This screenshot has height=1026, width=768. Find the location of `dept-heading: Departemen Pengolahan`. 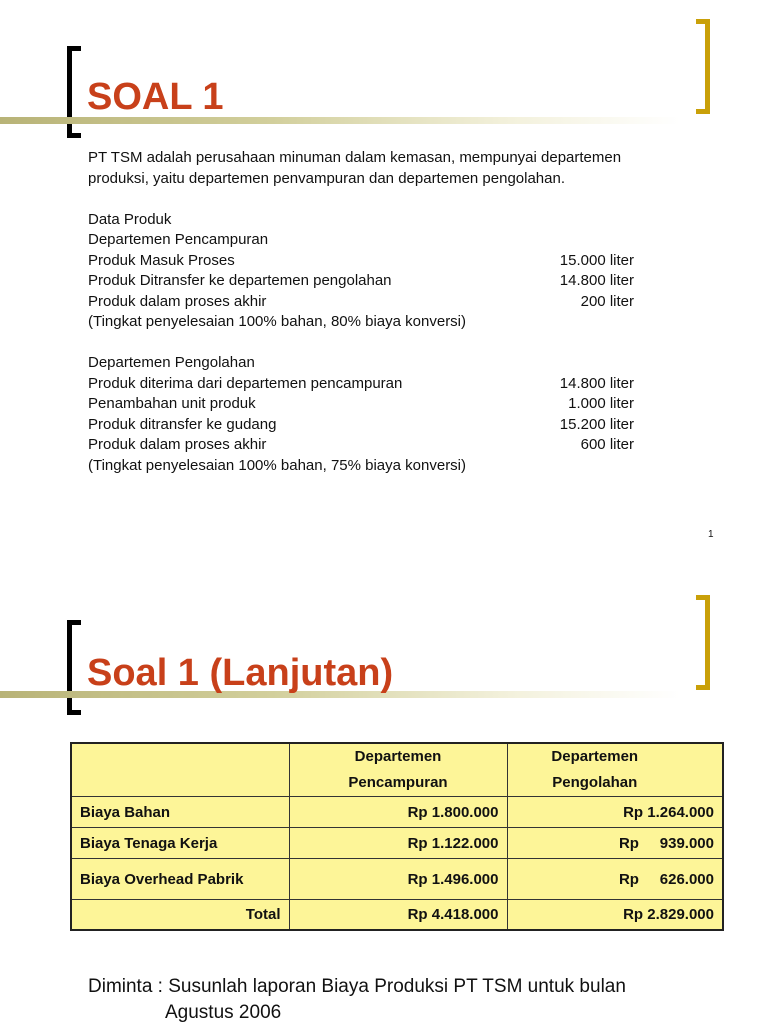

dept-heading: Departemen Pengolahan is located at coordinates (171, 362).